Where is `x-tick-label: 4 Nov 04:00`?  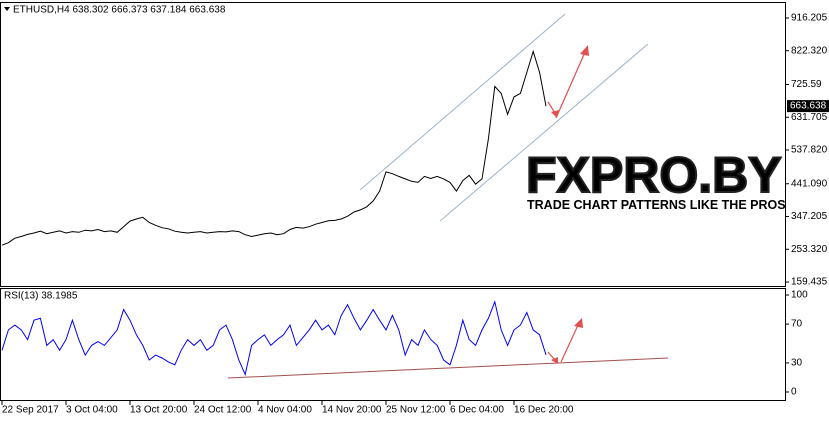
x-tick-label: 4 Nov 04:00 is located at coordinates (285, 410).